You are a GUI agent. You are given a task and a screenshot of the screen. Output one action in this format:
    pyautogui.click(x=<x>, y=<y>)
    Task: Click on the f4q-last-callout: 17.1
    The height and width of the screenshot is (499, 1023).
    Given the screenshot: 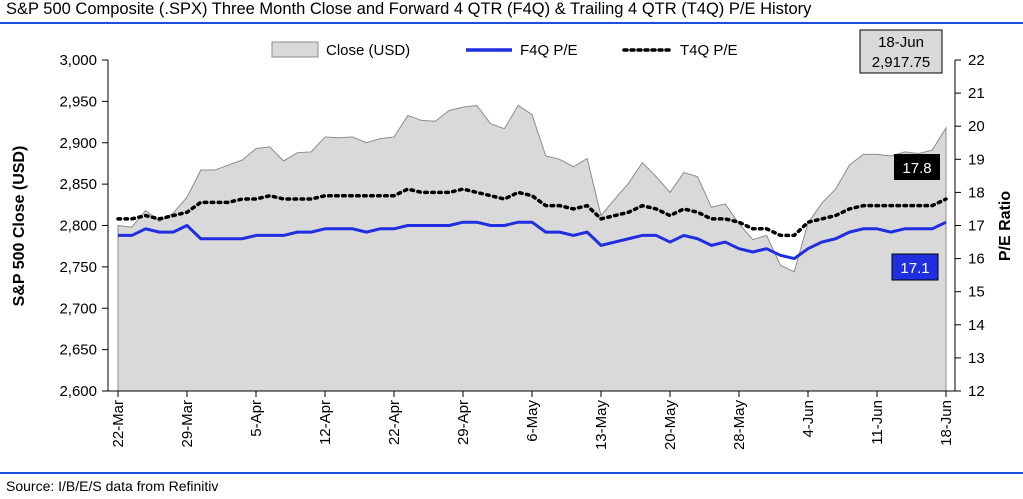 What is the action you would take?
    pyautogui.click(x=915, y=267)
    